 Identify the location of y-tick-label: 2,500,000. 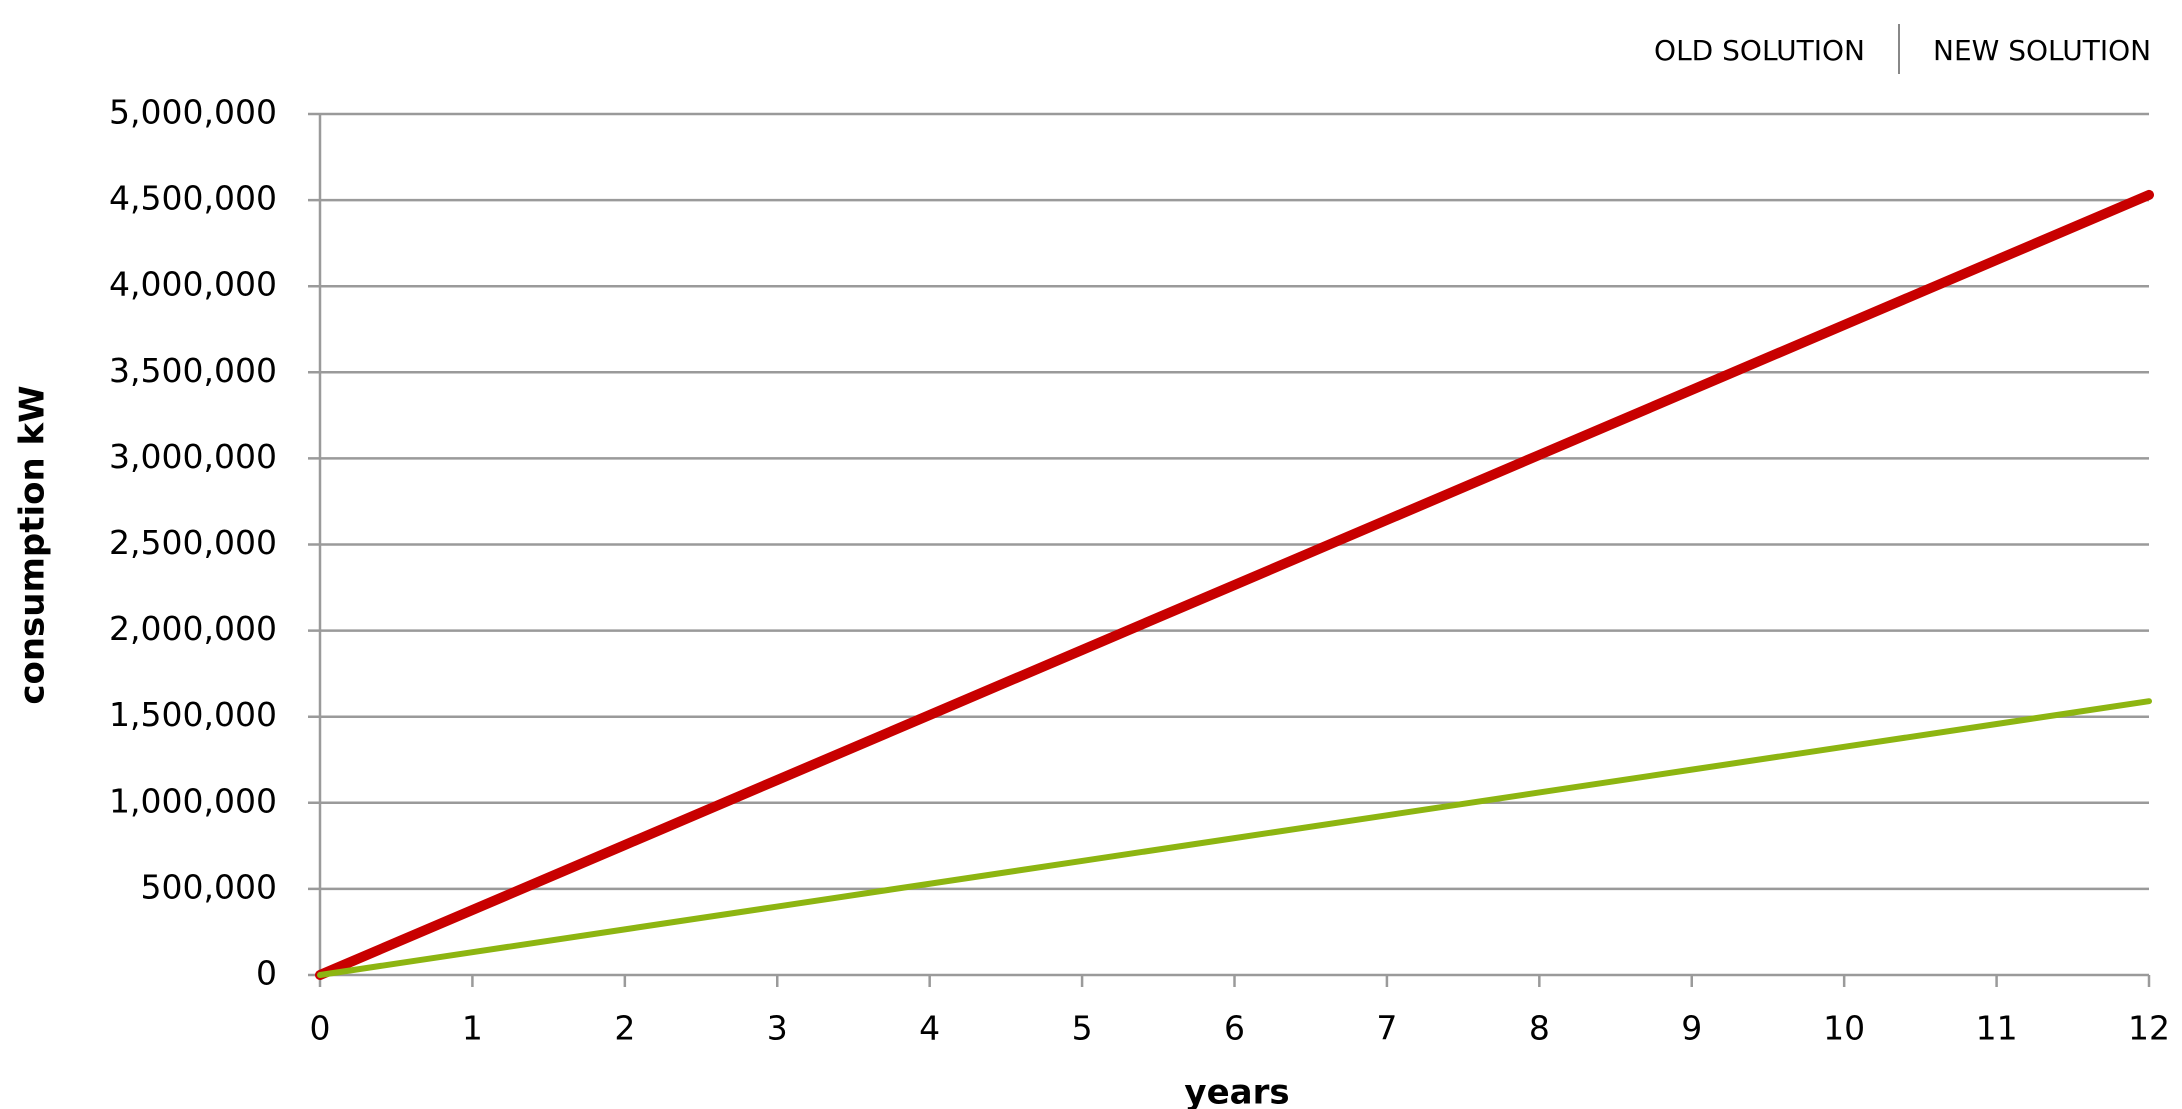
(193, 542).